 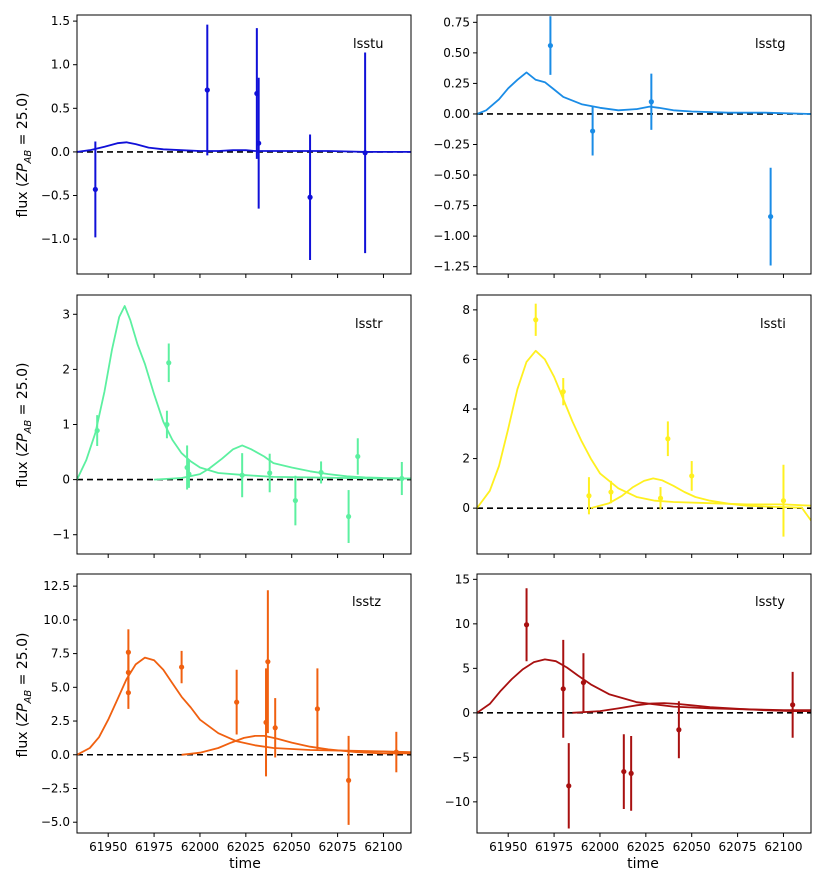 I want to click on y-tick-label: −0.5, so click(x=55, y=196).